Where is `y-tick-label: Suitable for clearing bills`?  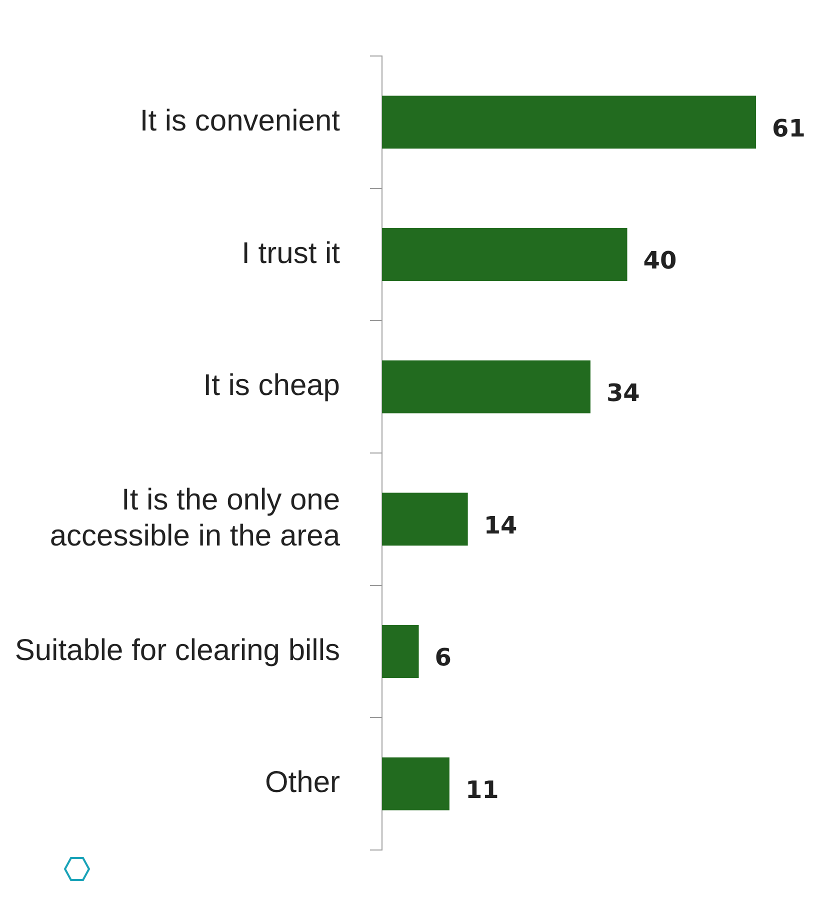
y-tick-label: Suitable for clearing bills is located at coordinates (177, 650).